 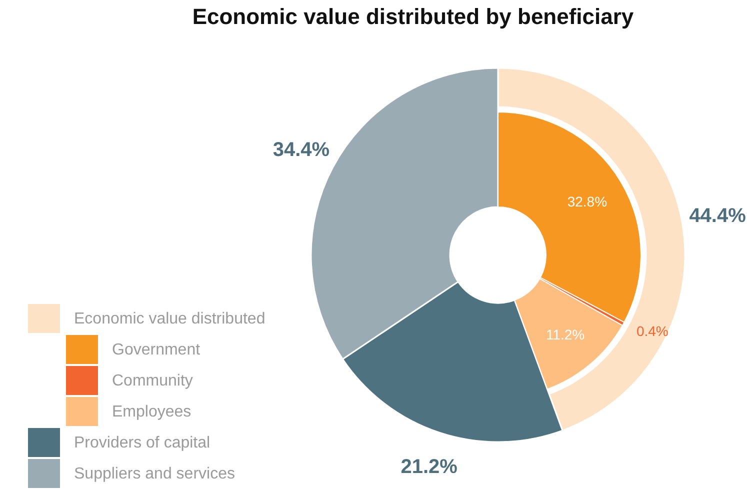 I want to click on data-label: 32.8%, so click(x=587, y=202).